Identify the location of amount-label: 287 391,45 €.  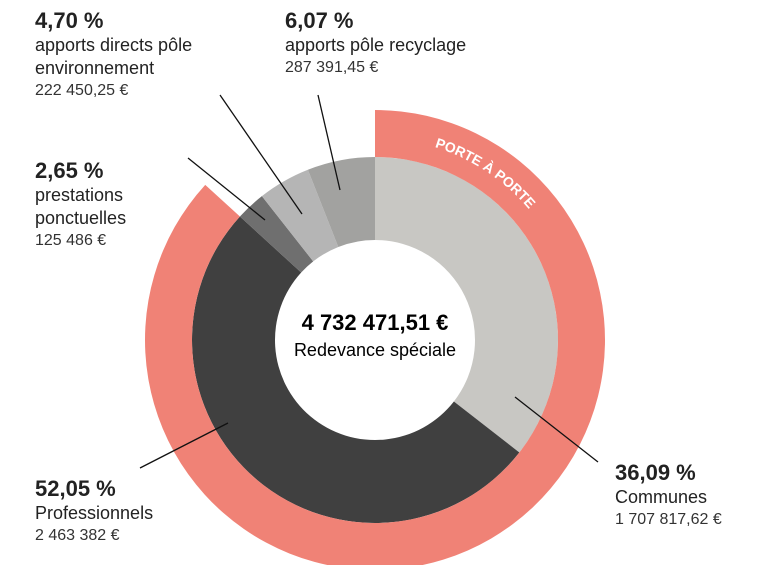
(332, 67).